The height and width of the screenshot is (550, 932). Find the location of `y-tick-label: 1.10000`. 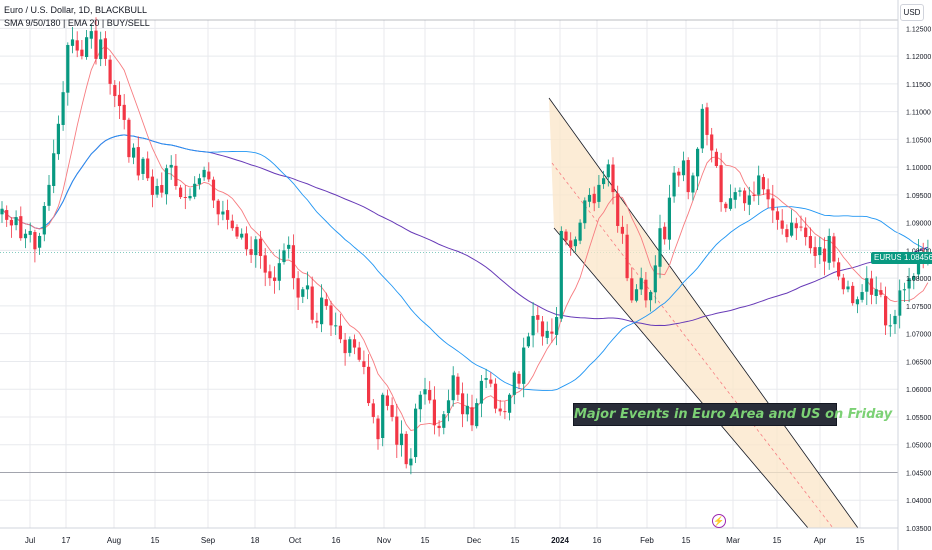

y-tick-label: 1.10000 is located at coordinates (918, 168).